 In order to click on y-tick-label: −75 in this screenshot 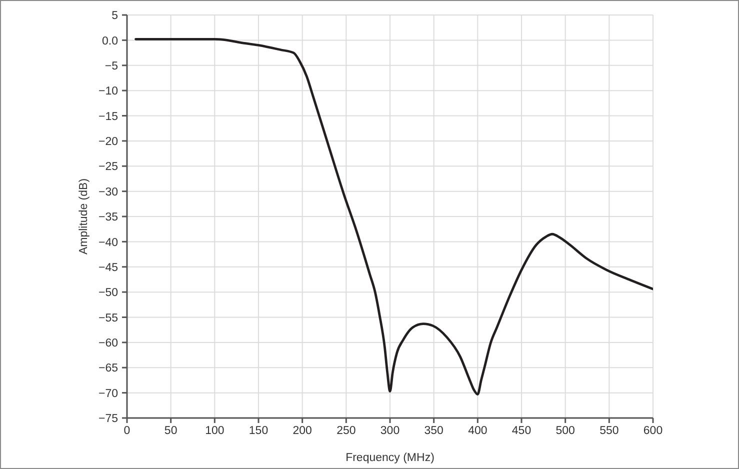, I will do `click(108, 419)`.